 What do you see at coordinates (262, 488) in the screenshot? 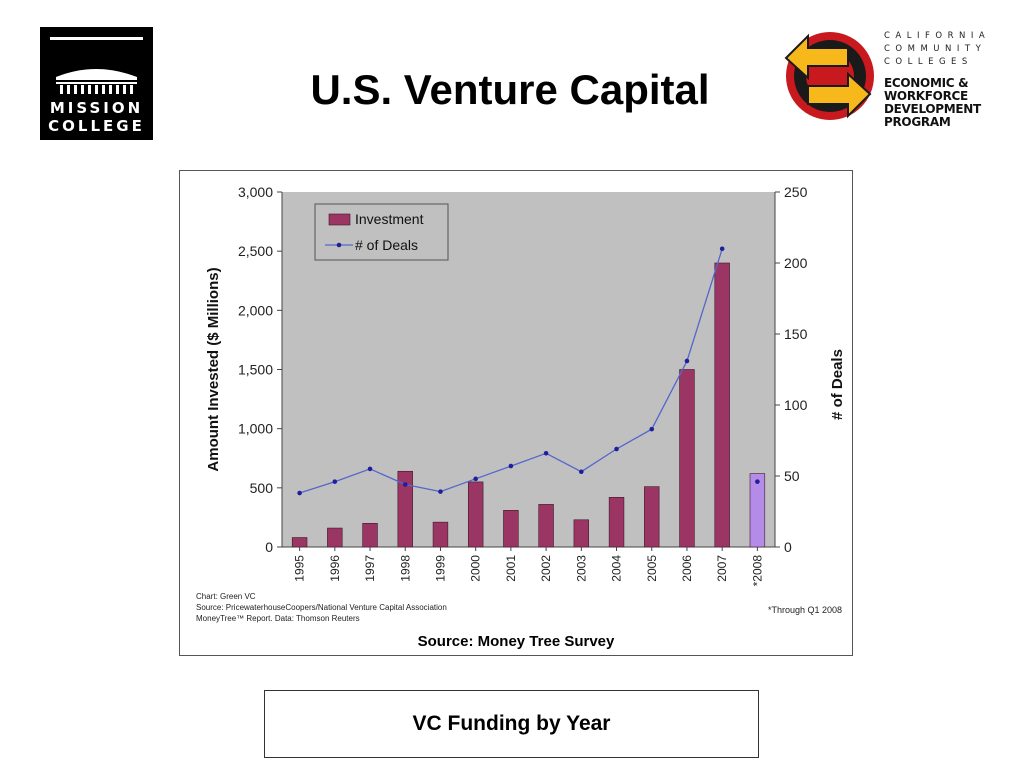
I see `y-tick-label: 500` at bounding box center [262, 488].